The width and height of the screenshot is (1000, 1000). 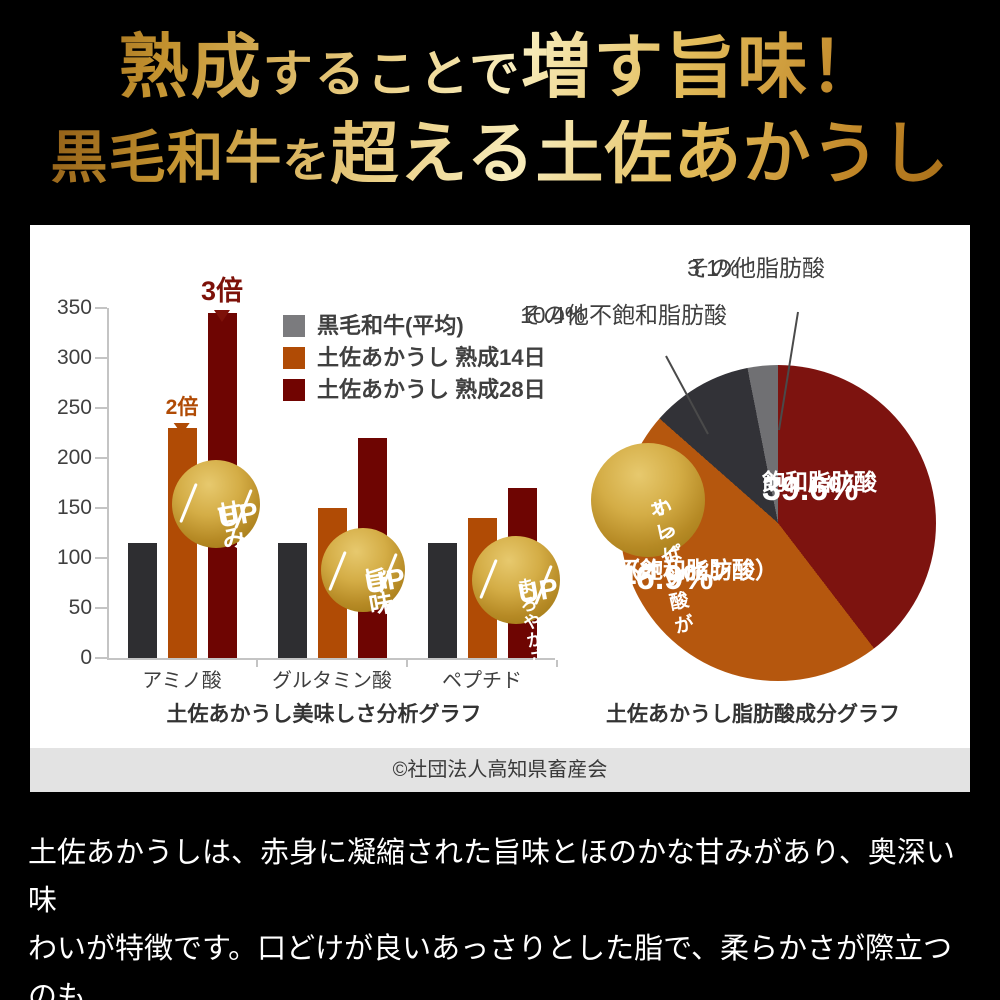 I want to click on legend-item: 土佐あかうし 熟成14日, so click(x=414, y=358).